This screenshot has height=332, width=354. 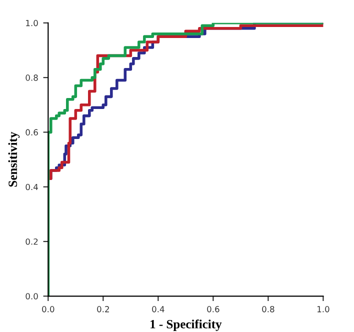 What do you see at coordinates (32, 77) in the screenshot?
I see `y-tick-label: 0.8` at bounding box center [32, 77].